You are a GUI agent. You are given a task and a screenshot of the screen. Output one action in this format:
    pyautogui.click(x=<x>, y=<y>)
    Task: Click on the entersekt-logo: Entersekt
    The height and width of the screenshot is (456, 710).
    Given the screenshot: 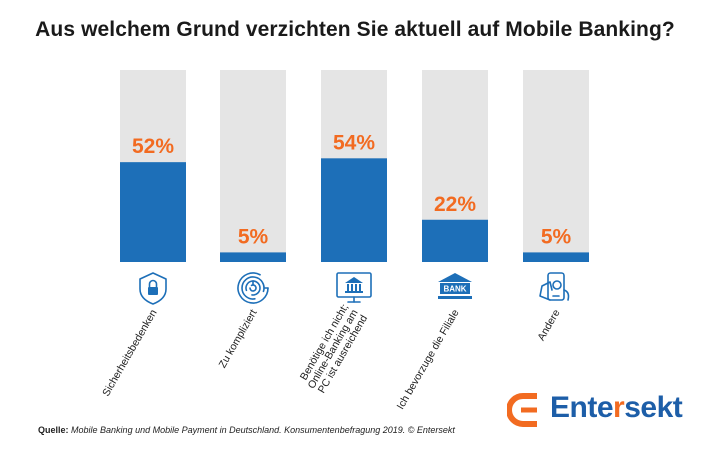 What is the action you would take?
    pyautogui.click(x=594, y=410)
    